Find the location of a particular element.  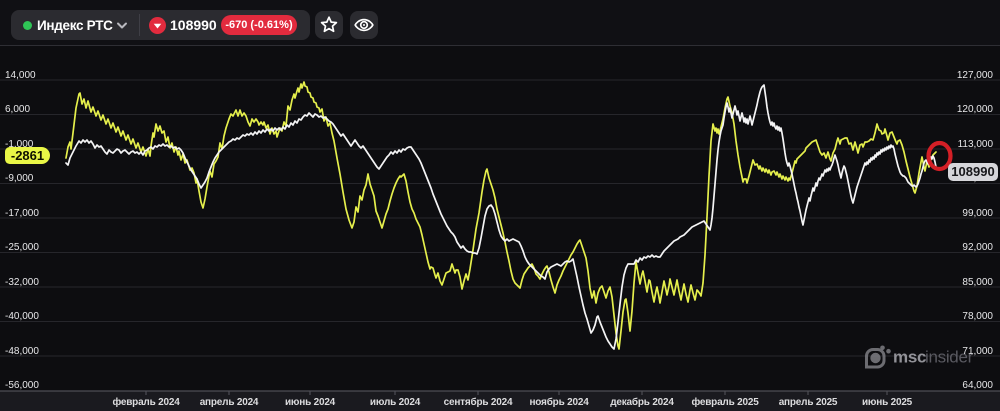

svg-text: insider is located at coordinates (949, 357).